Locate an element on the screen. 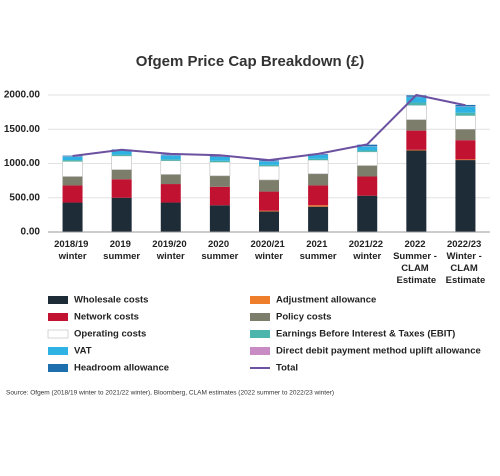  legend-label: Headroom allowance is located at coordinates (121, 368).